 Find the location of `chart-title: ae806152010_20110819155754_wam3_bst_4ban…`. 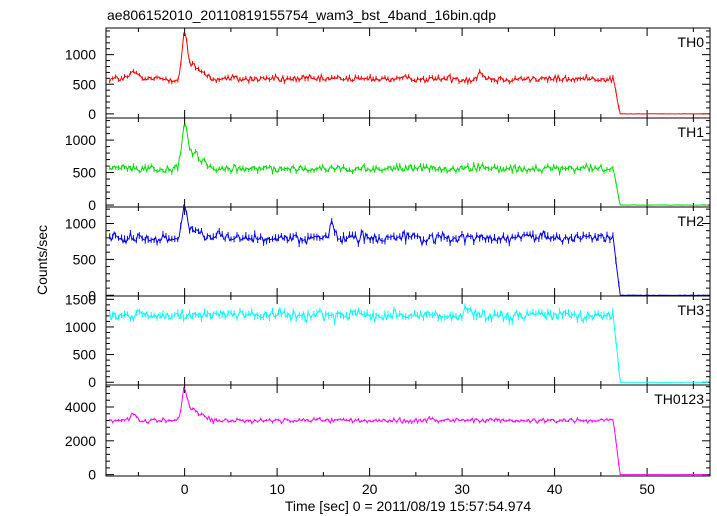

chart-title: ae806152010_20110819155754_wam3_bst_4ban… is located at coordinates (301, 15).